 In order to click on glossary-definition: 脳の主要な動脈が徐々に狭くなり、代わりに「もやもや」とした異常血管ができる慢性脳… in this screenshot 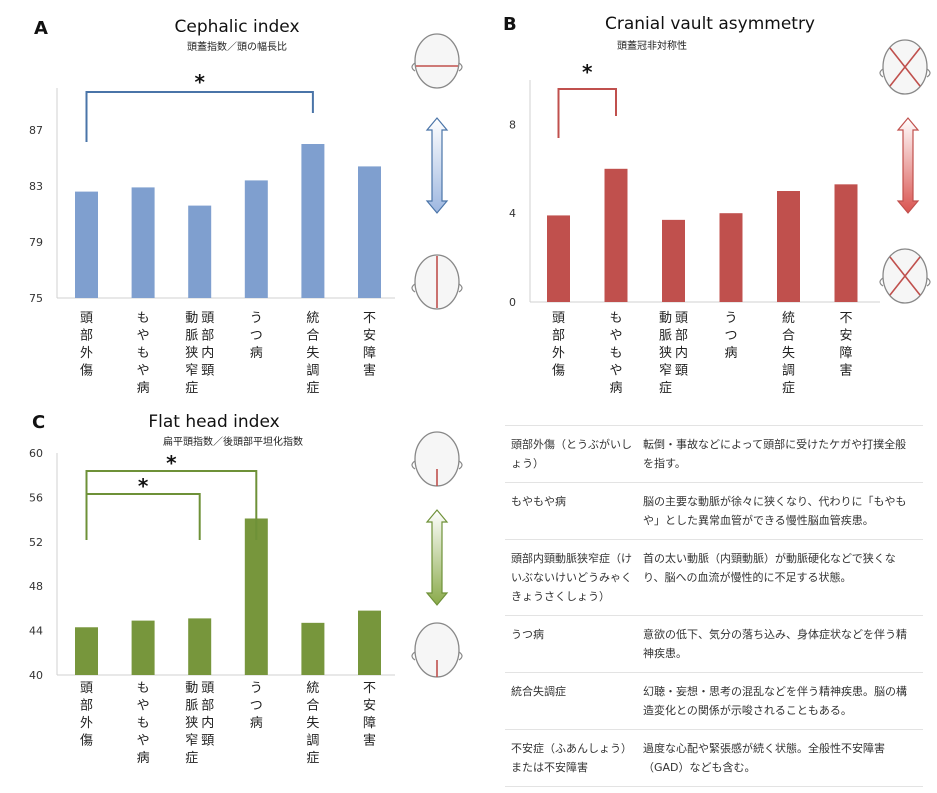, I will do `click(775, 511)`.